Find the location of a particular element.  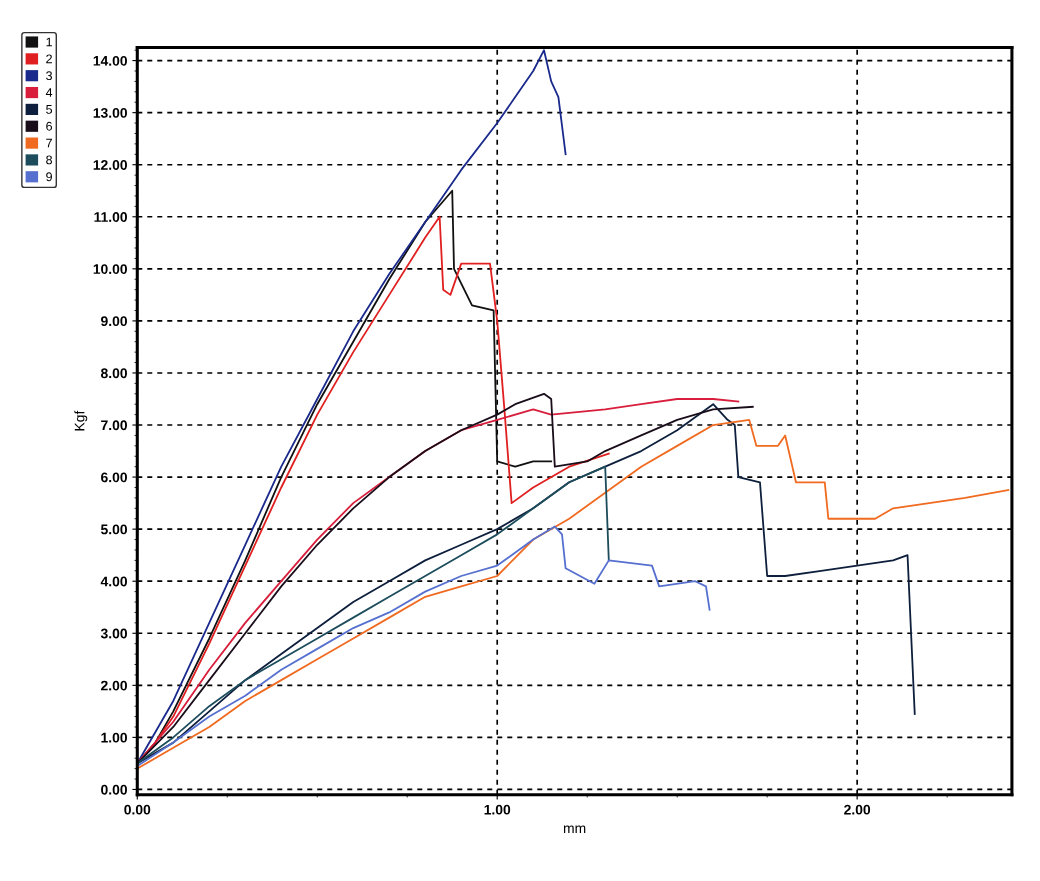

legend-label: 5 is located at coordinates (49, 109).